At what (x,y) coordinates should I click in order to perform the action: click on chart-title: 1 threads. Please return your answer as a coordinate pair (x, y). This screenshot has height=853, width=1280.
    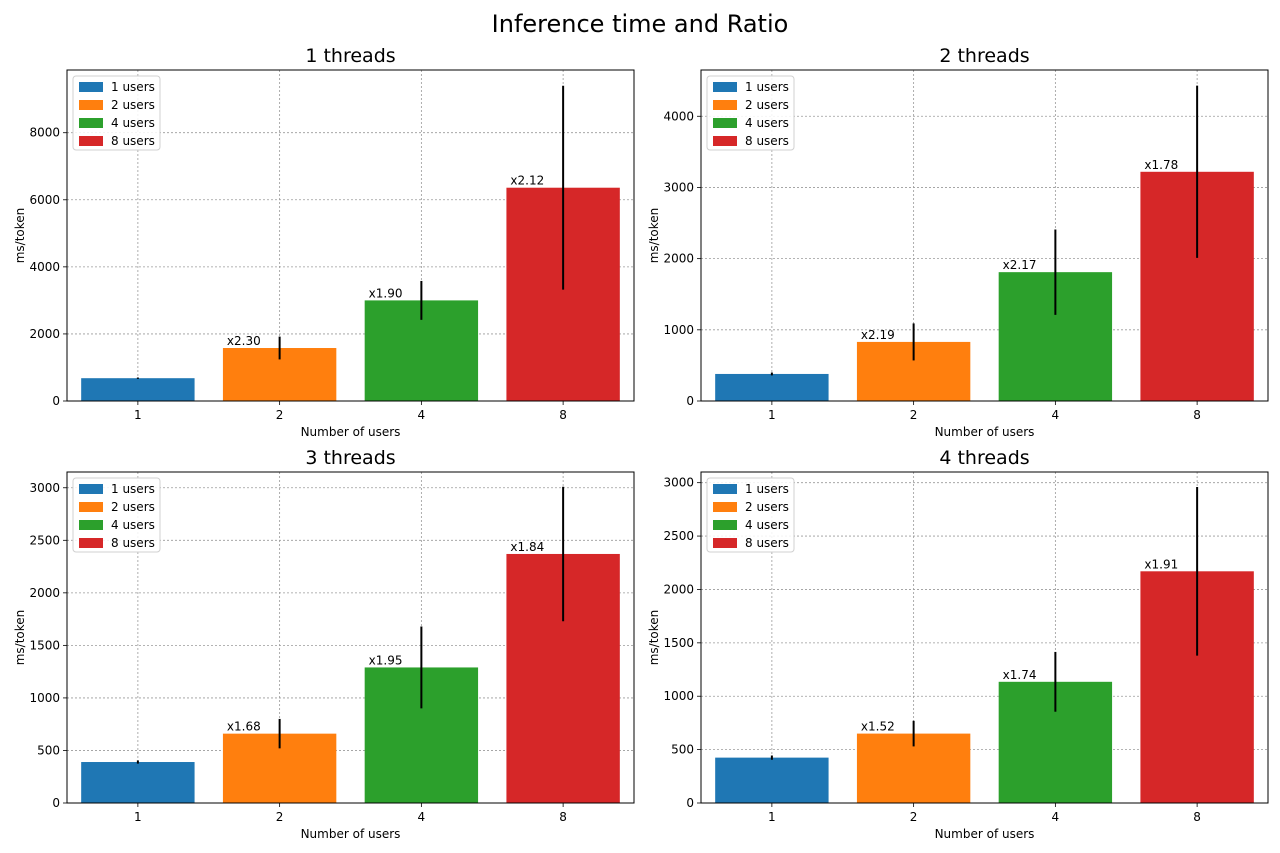
    Looking at the image, I should click on (350, 56).